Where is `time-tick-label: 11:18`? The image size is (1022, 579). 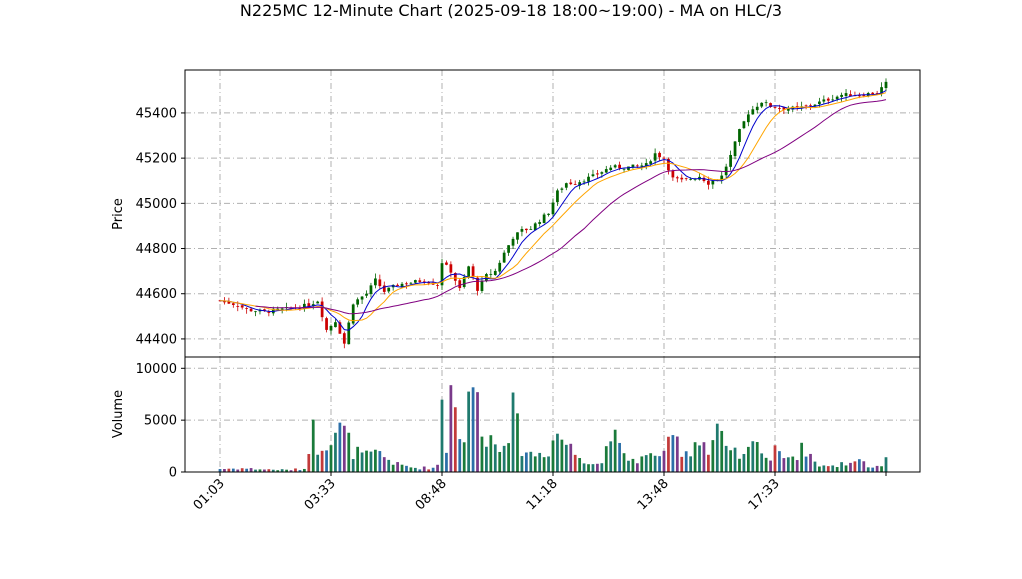 time-tick-label: 11:18 is located at coordinates (542, 494).